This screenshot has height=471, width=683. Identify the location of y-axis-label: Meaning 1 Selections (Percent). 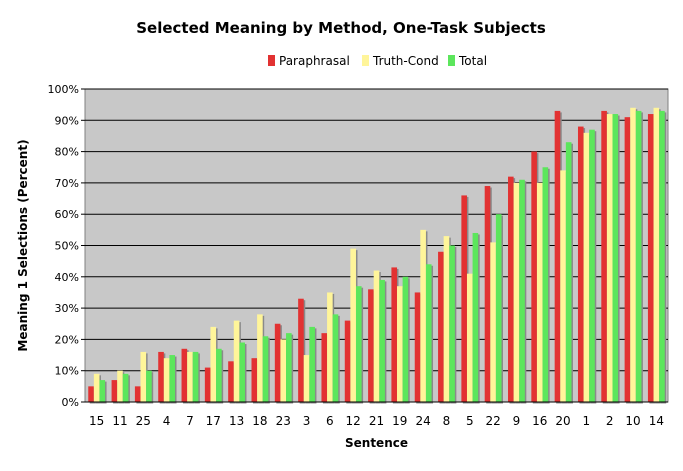
(23, 245).